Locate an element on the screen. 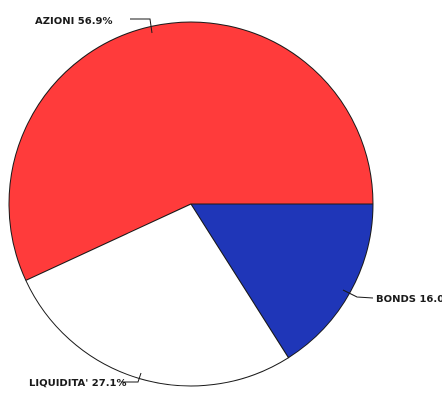 The height and width of the screenshot is (394, 442). leader-line-bonds is located at coordinates (358, 294).